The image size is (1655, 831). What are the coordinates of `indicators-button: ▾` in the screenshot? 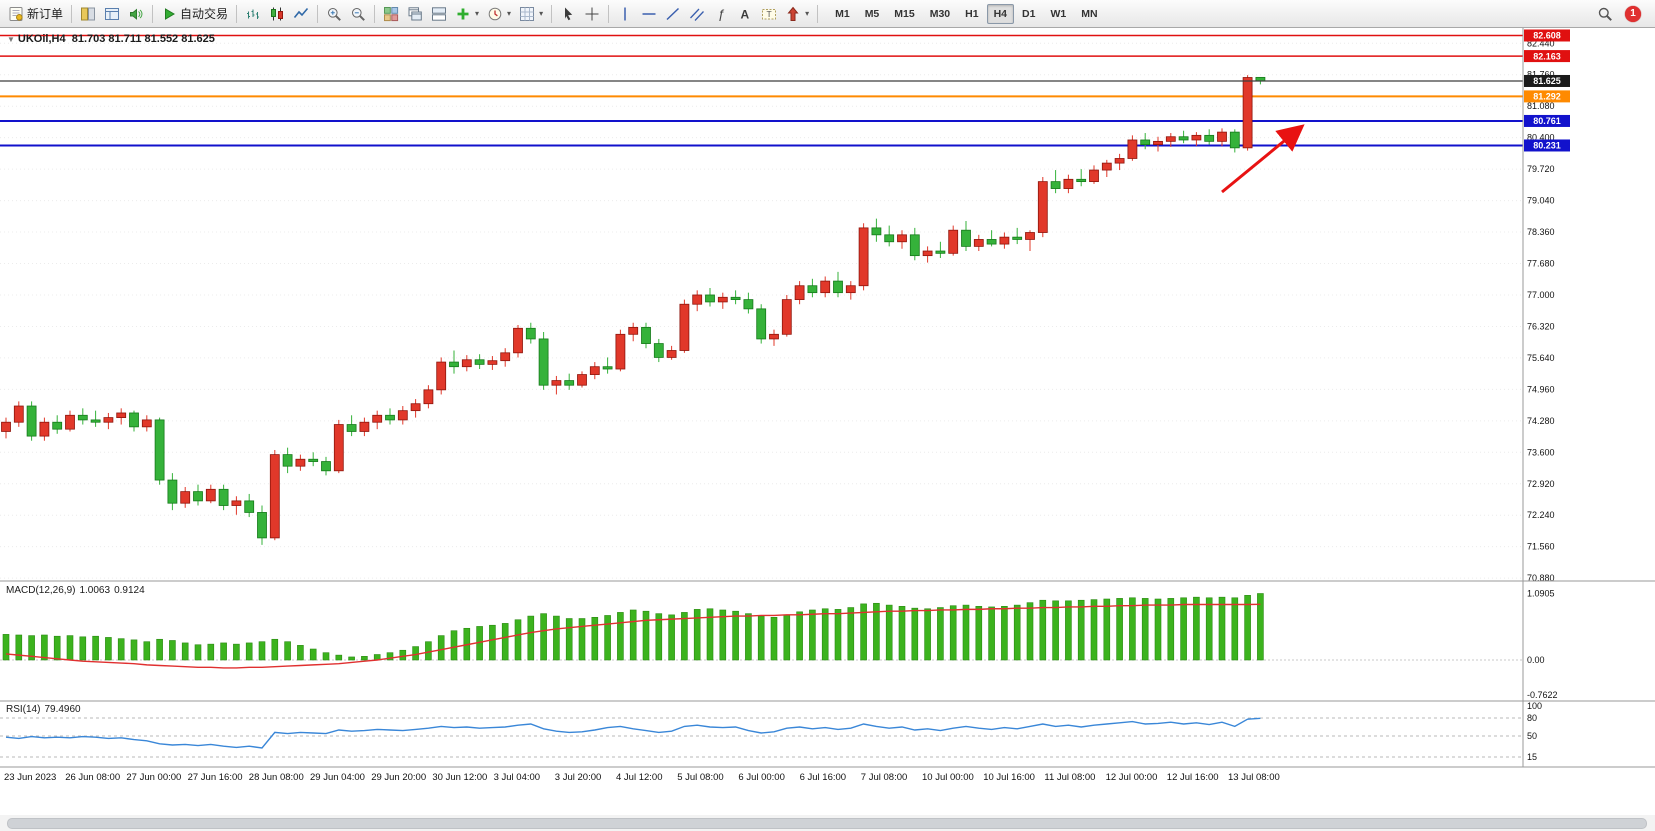 It's located at (467, 14).